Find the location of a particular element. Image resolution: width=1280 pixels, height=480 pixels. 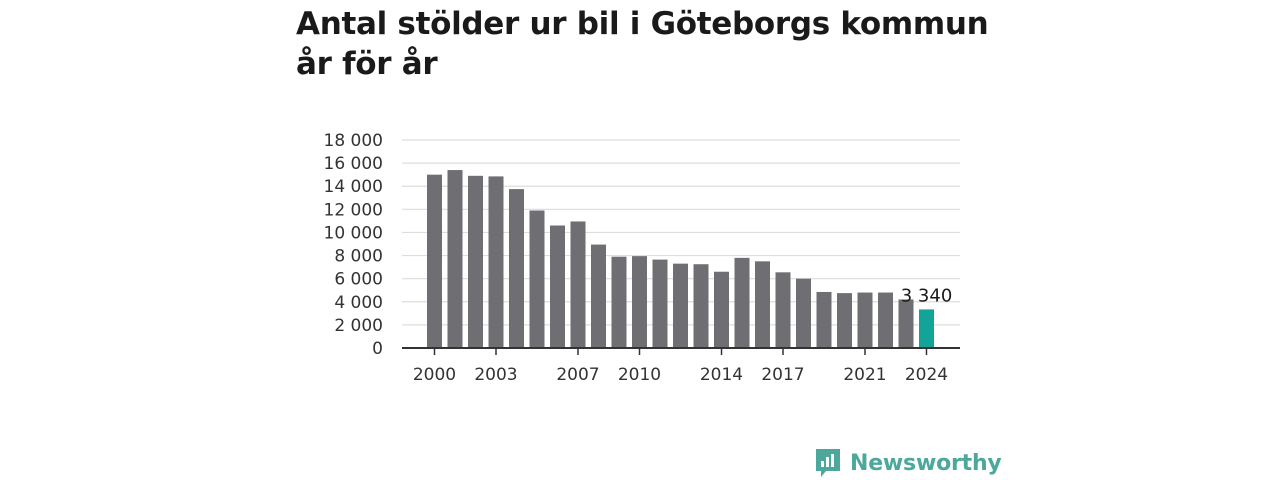

data-label-2024: 3 340 is located at coordinates (927, 295).